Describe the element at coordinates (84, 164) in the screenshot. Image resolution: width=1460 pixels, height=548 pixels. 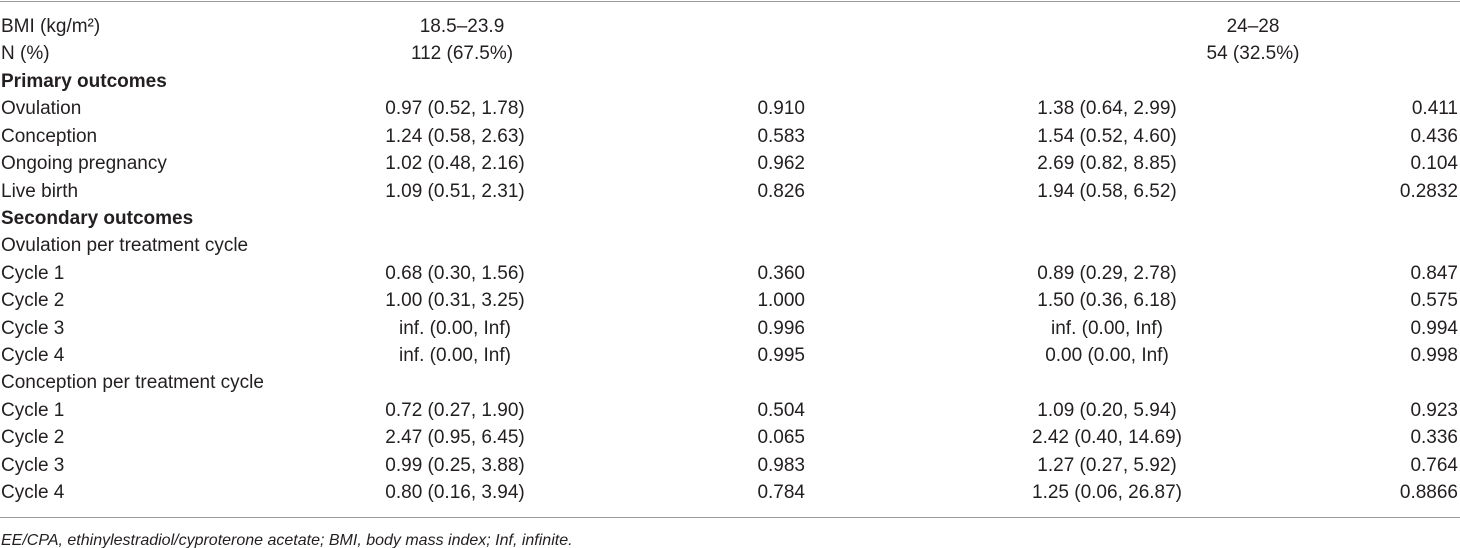
I see `row-label: Ongoing pregnancy` at that location.